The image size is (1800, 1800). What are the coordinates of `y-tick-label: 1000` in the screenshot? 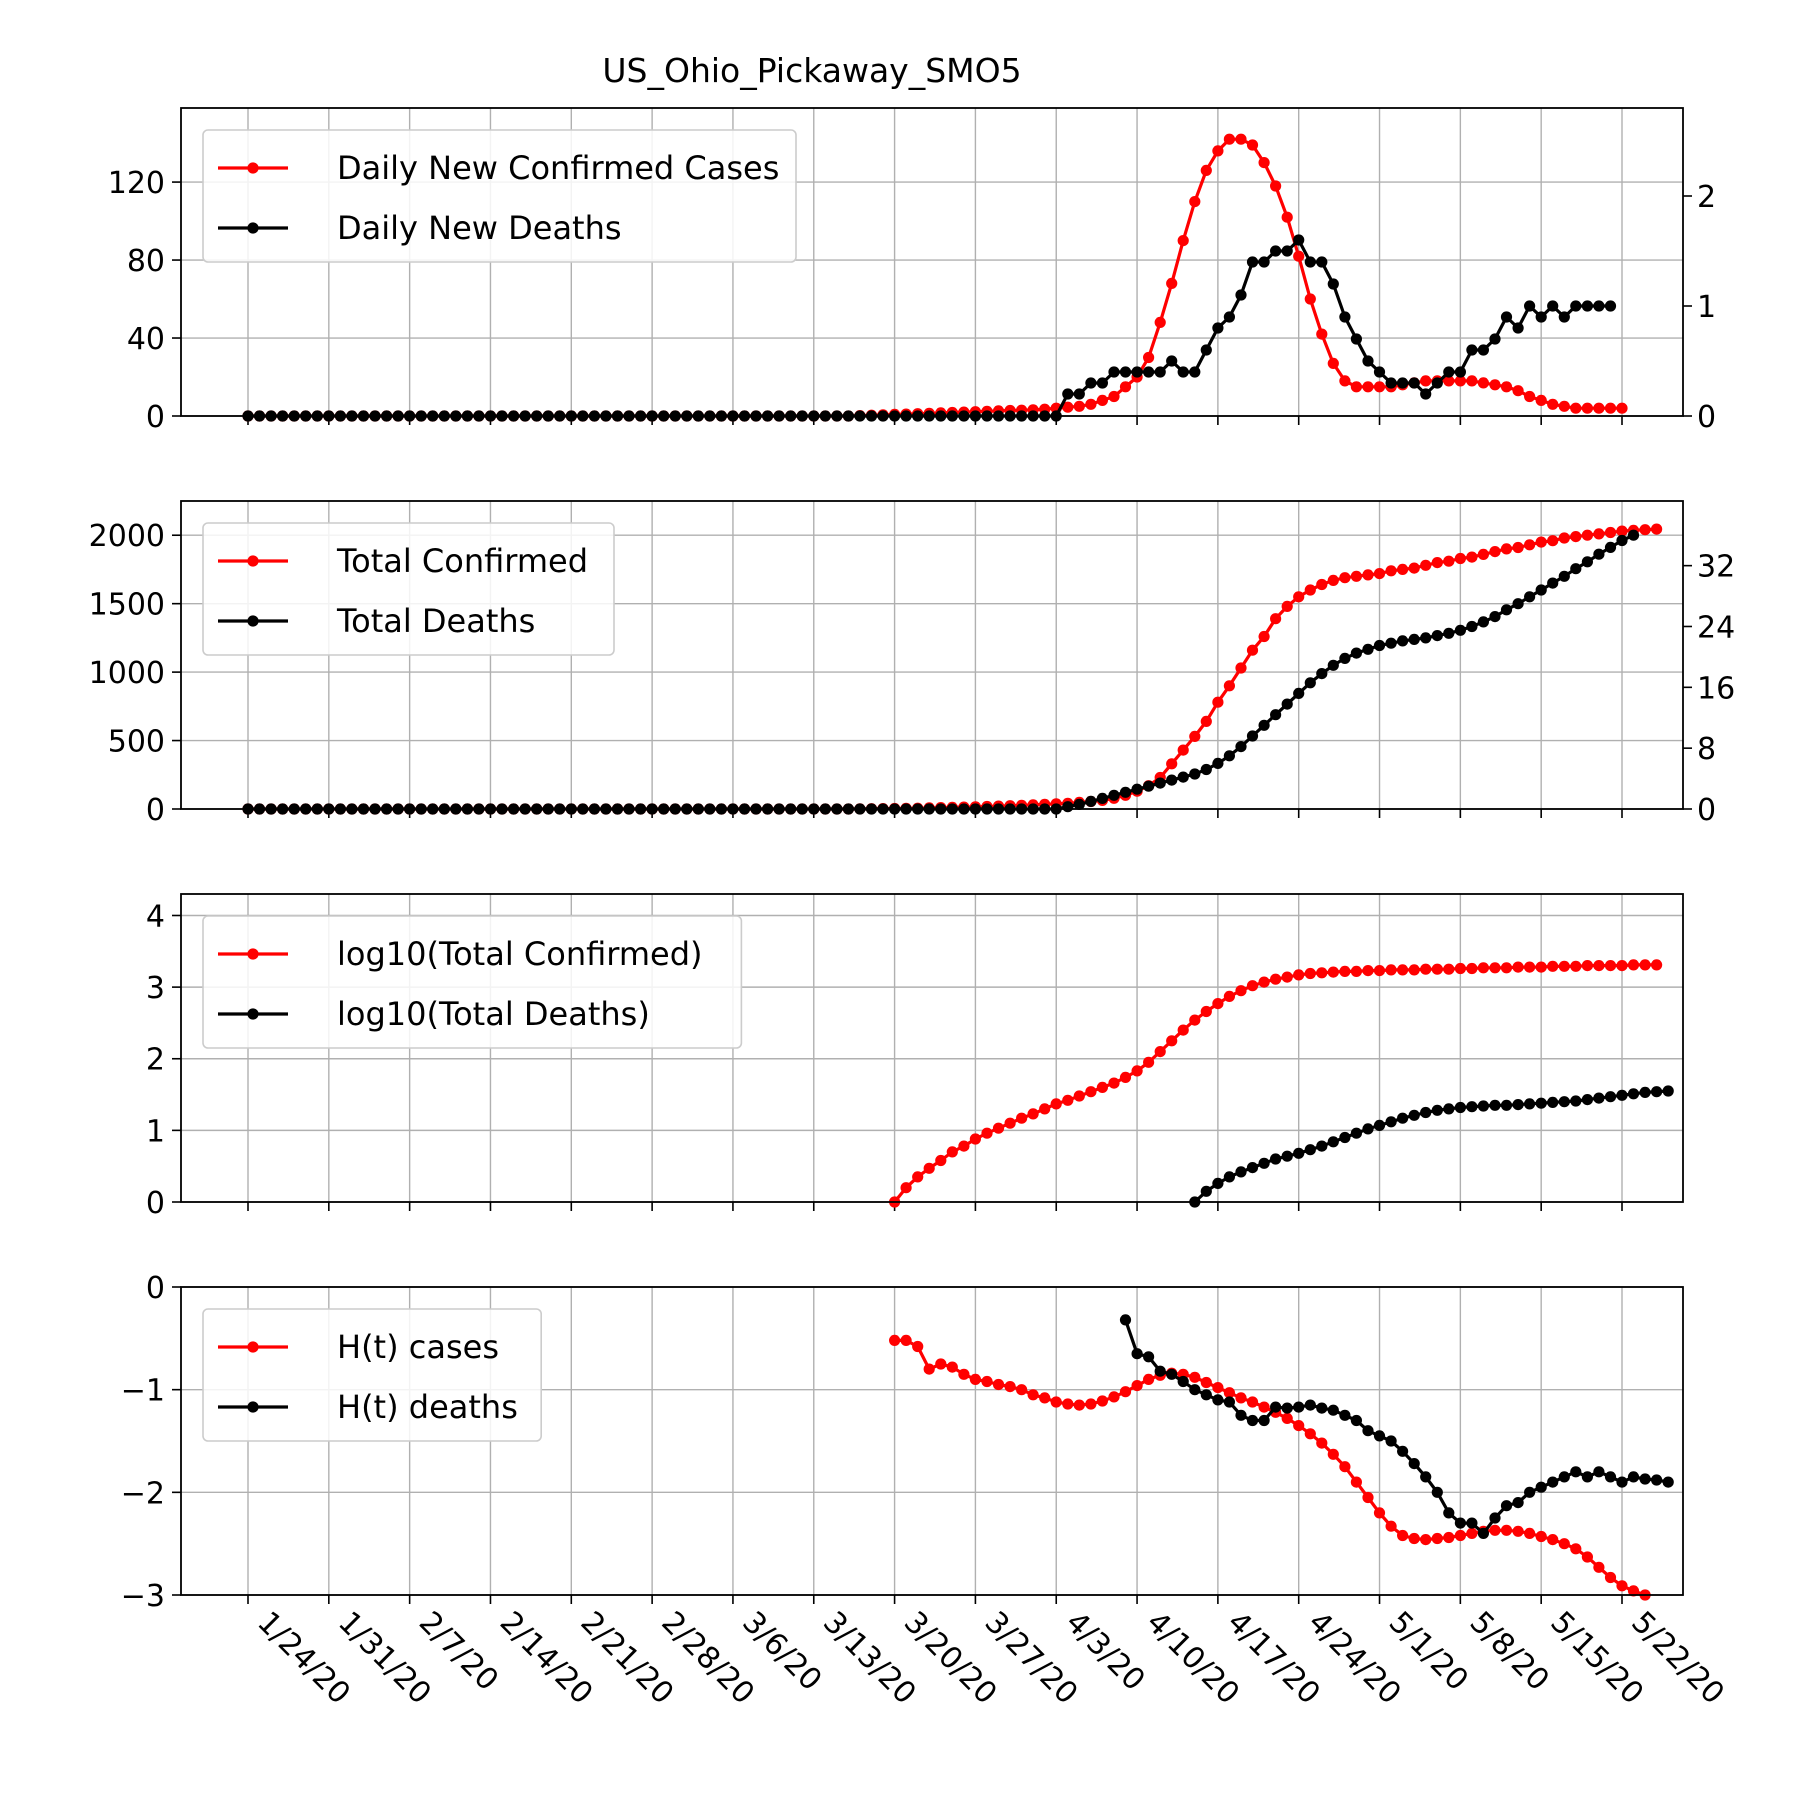 It's located at (127, 673).